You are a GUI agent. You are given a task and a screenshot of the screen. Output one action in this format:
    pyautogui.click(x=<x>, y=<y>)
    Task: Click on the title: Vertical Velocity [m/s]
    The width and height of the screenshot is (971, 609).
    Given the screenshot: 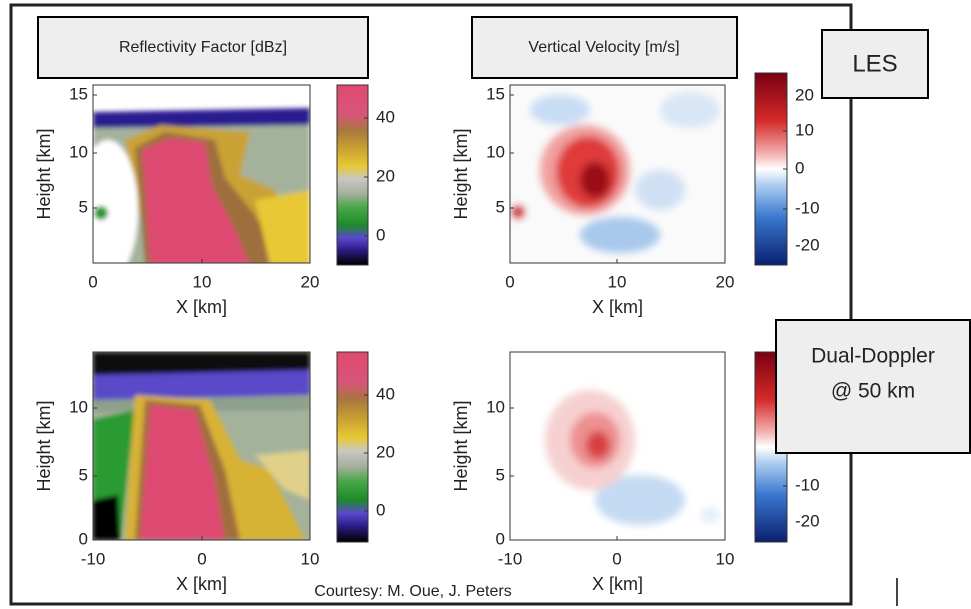 What is the action you would take?
    pyautogui.click(x=603, y=47)
    